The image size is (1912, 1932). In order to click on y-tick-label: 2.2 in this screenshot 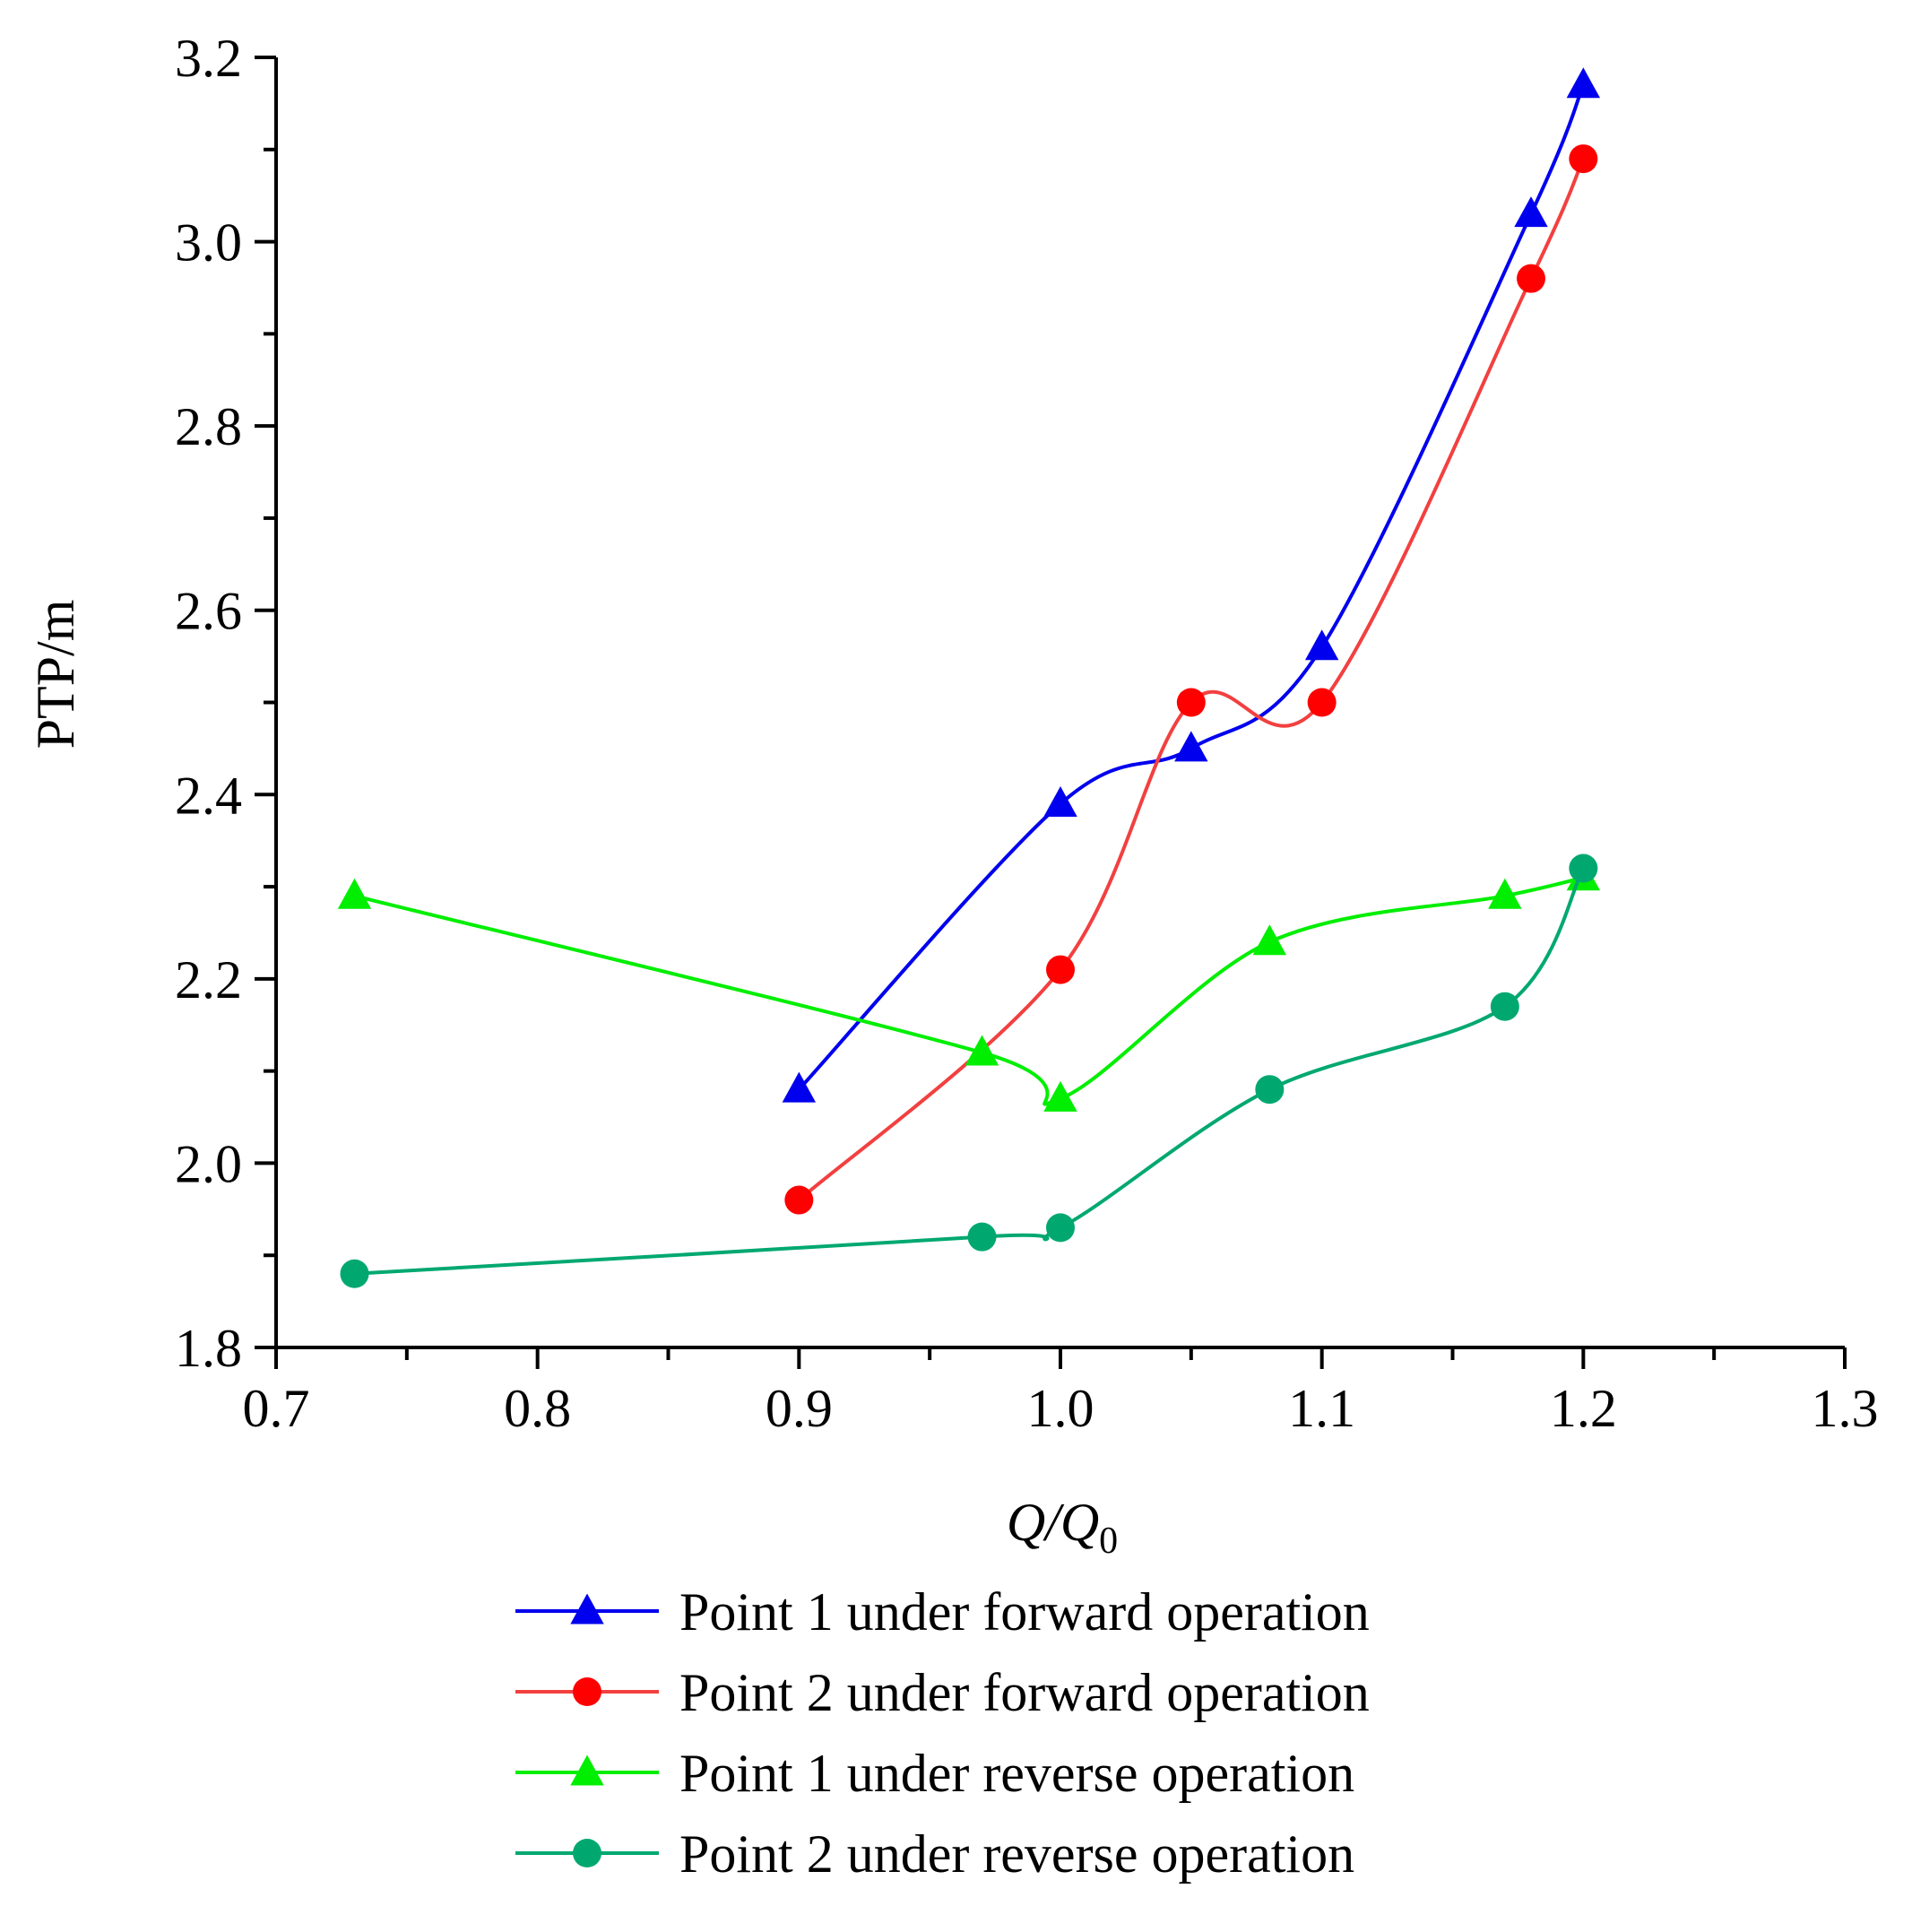, I will do `click(209, 979)`.